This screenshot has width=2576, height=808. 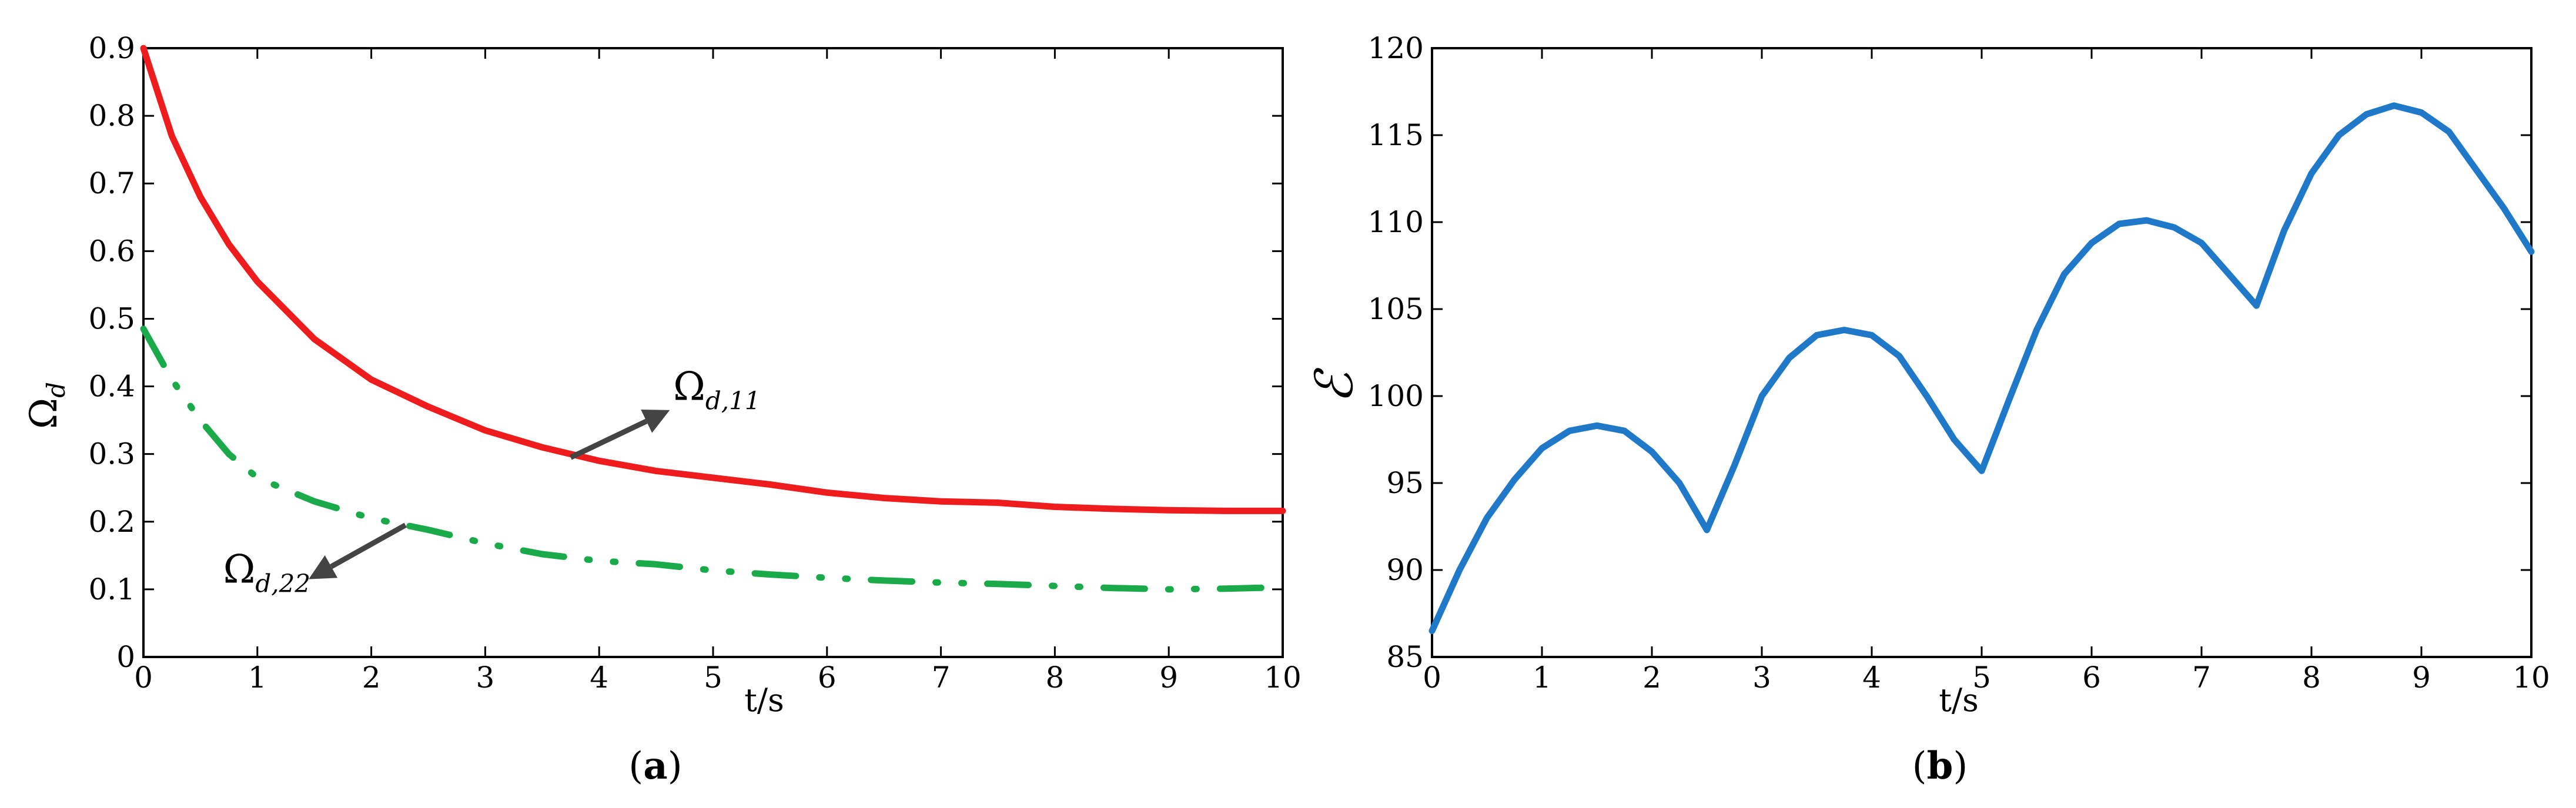 What do you see at coordinates (111, 522) in the screenshot?
I see `y-tick-label: 0.2` at bounding box center [111, 522].